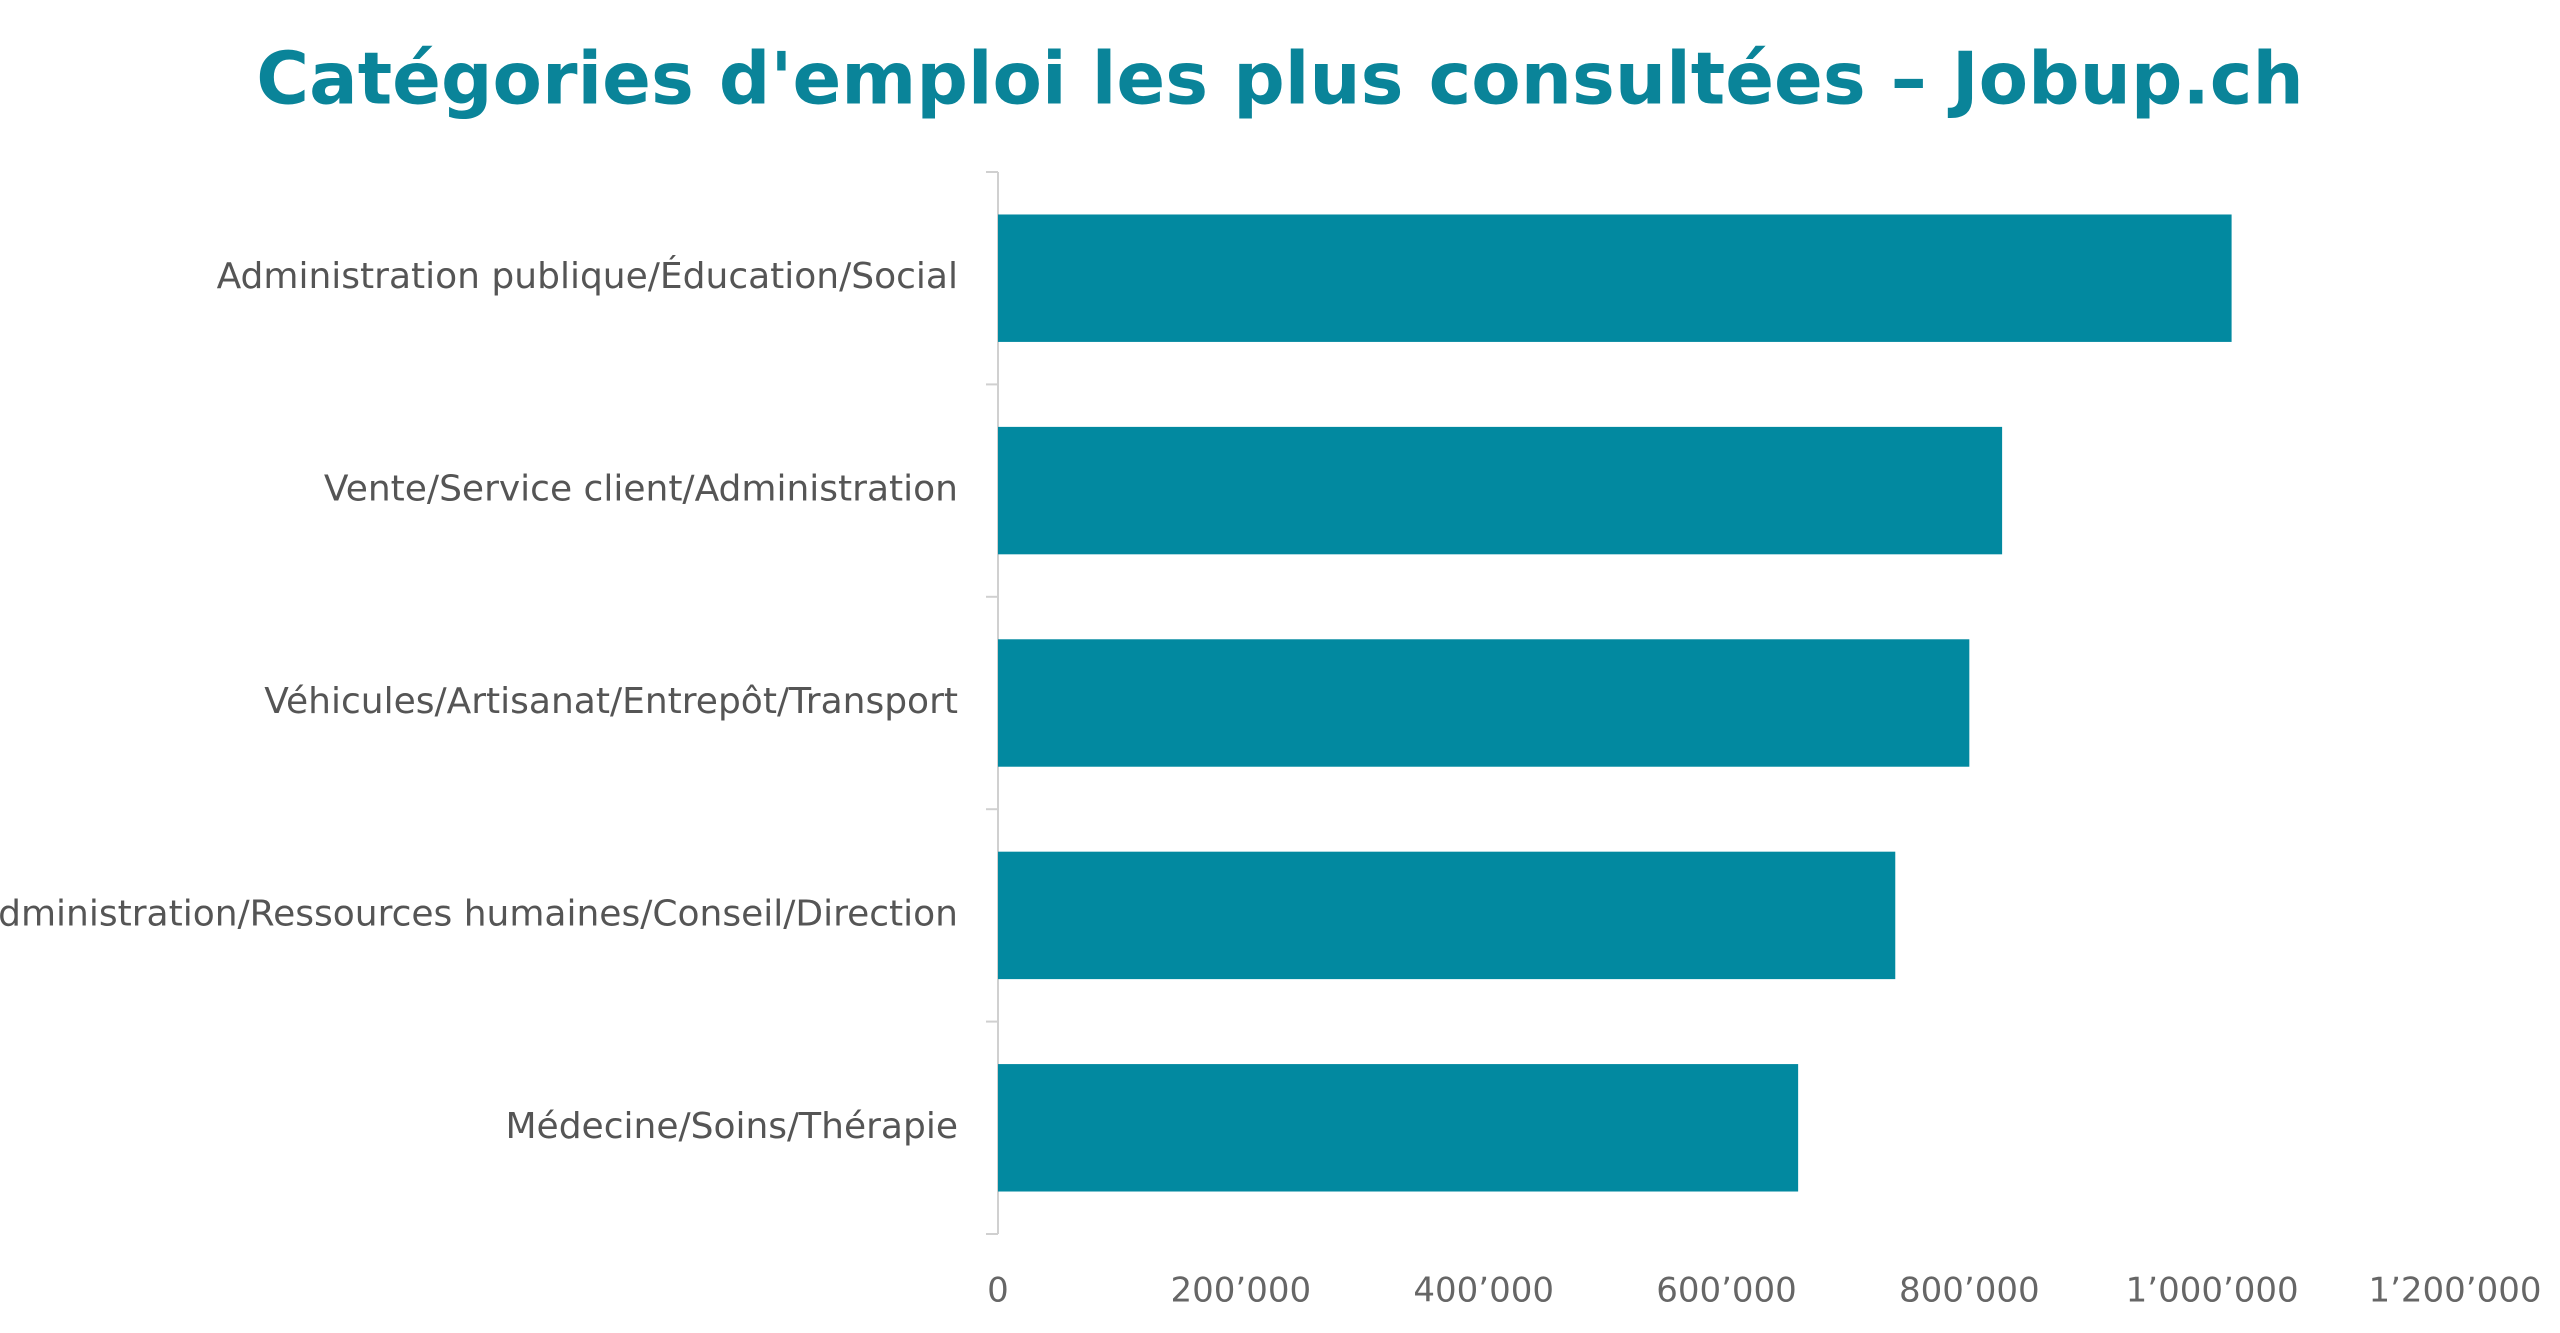 This screenshot has width=2560, height=1333. Describe the element at coordinates (1726, 1291) in the screenshot. I see `x-tick-label: 600’000` at that location.